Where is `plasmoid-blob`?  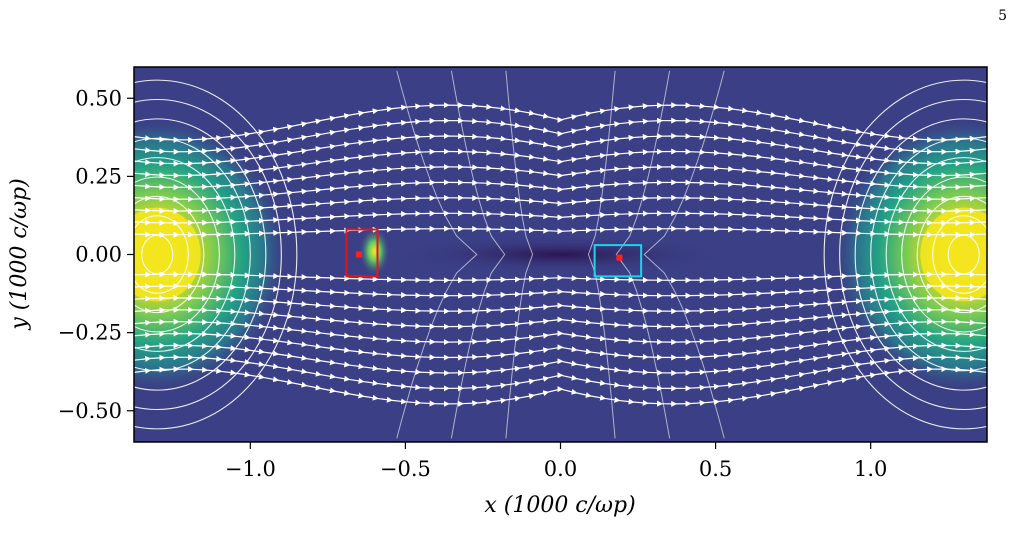
plasmoid-blob is located at coordinates (374, 251).